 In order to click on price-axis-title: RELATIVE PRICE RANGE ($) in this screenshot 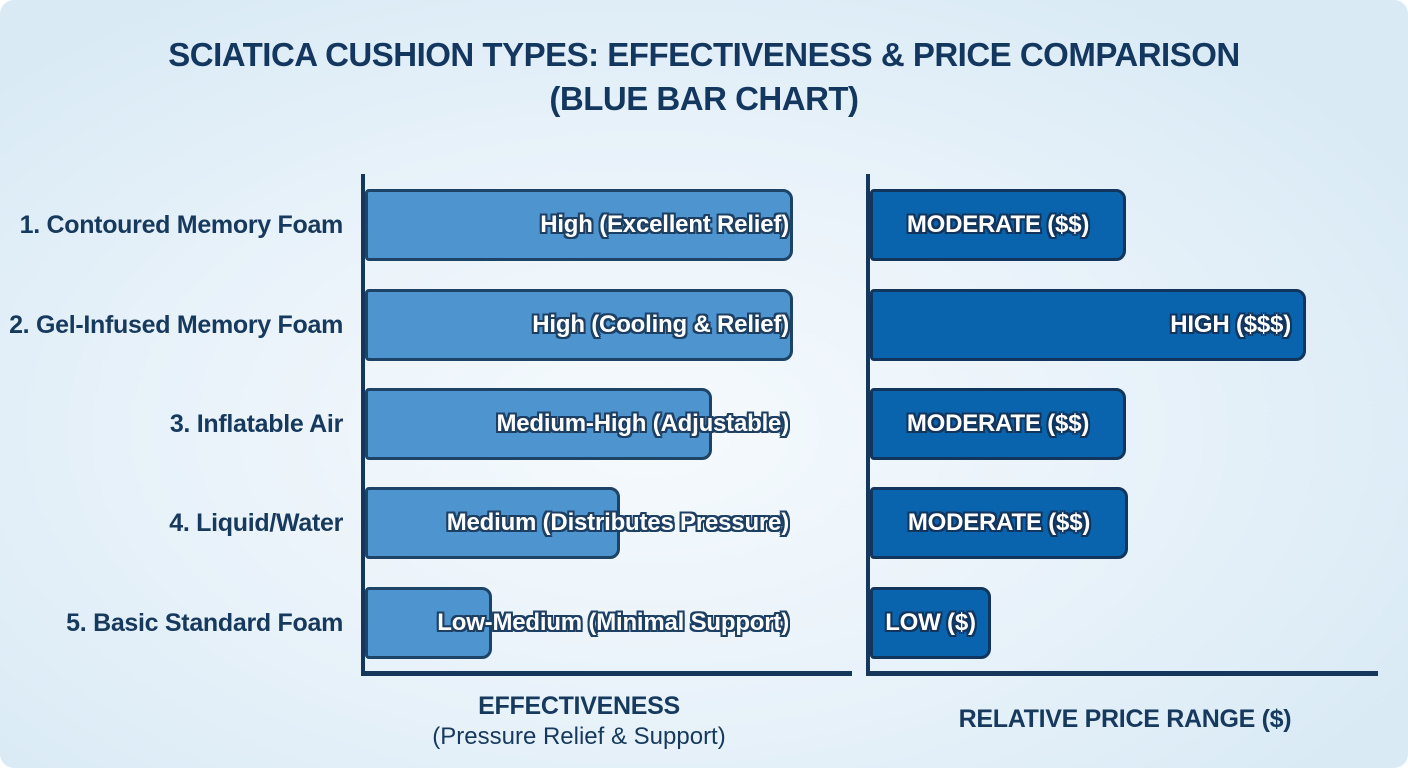, I will do `click(1125, 719)`.